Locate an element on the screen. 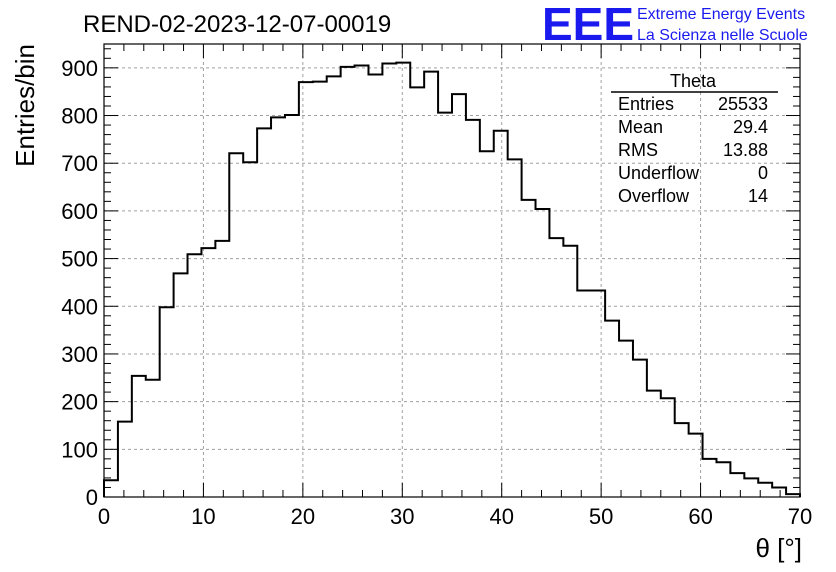  x-tick-label: 60 is located at coordinates (700, 516).